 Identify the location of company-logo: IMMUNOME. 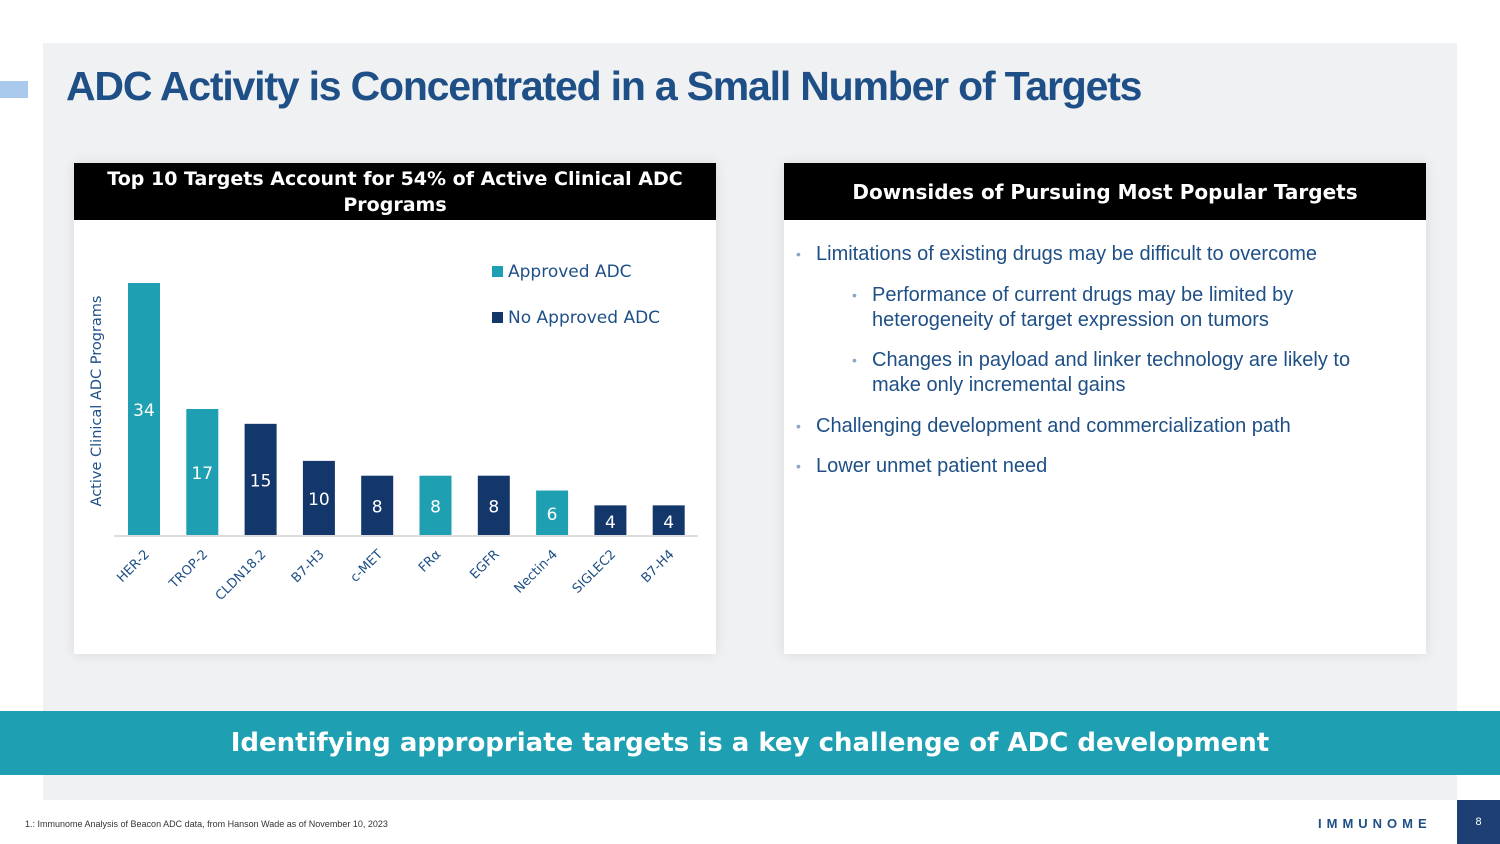
(1375, 823).